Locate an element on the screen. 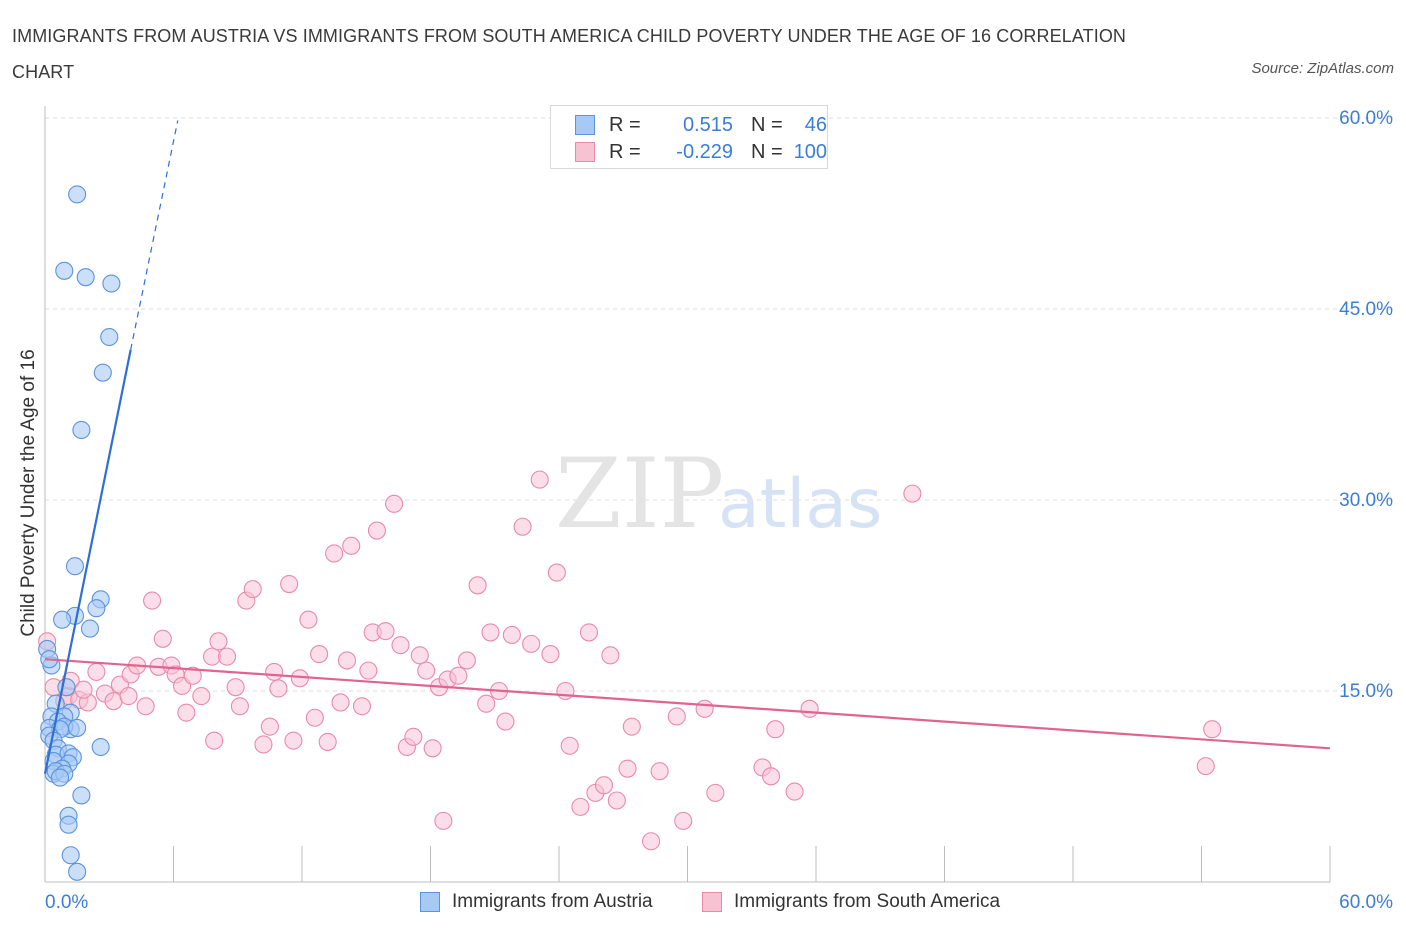  austria-legend-label: Immigrants from Austria is located at coordinates (552, 901).